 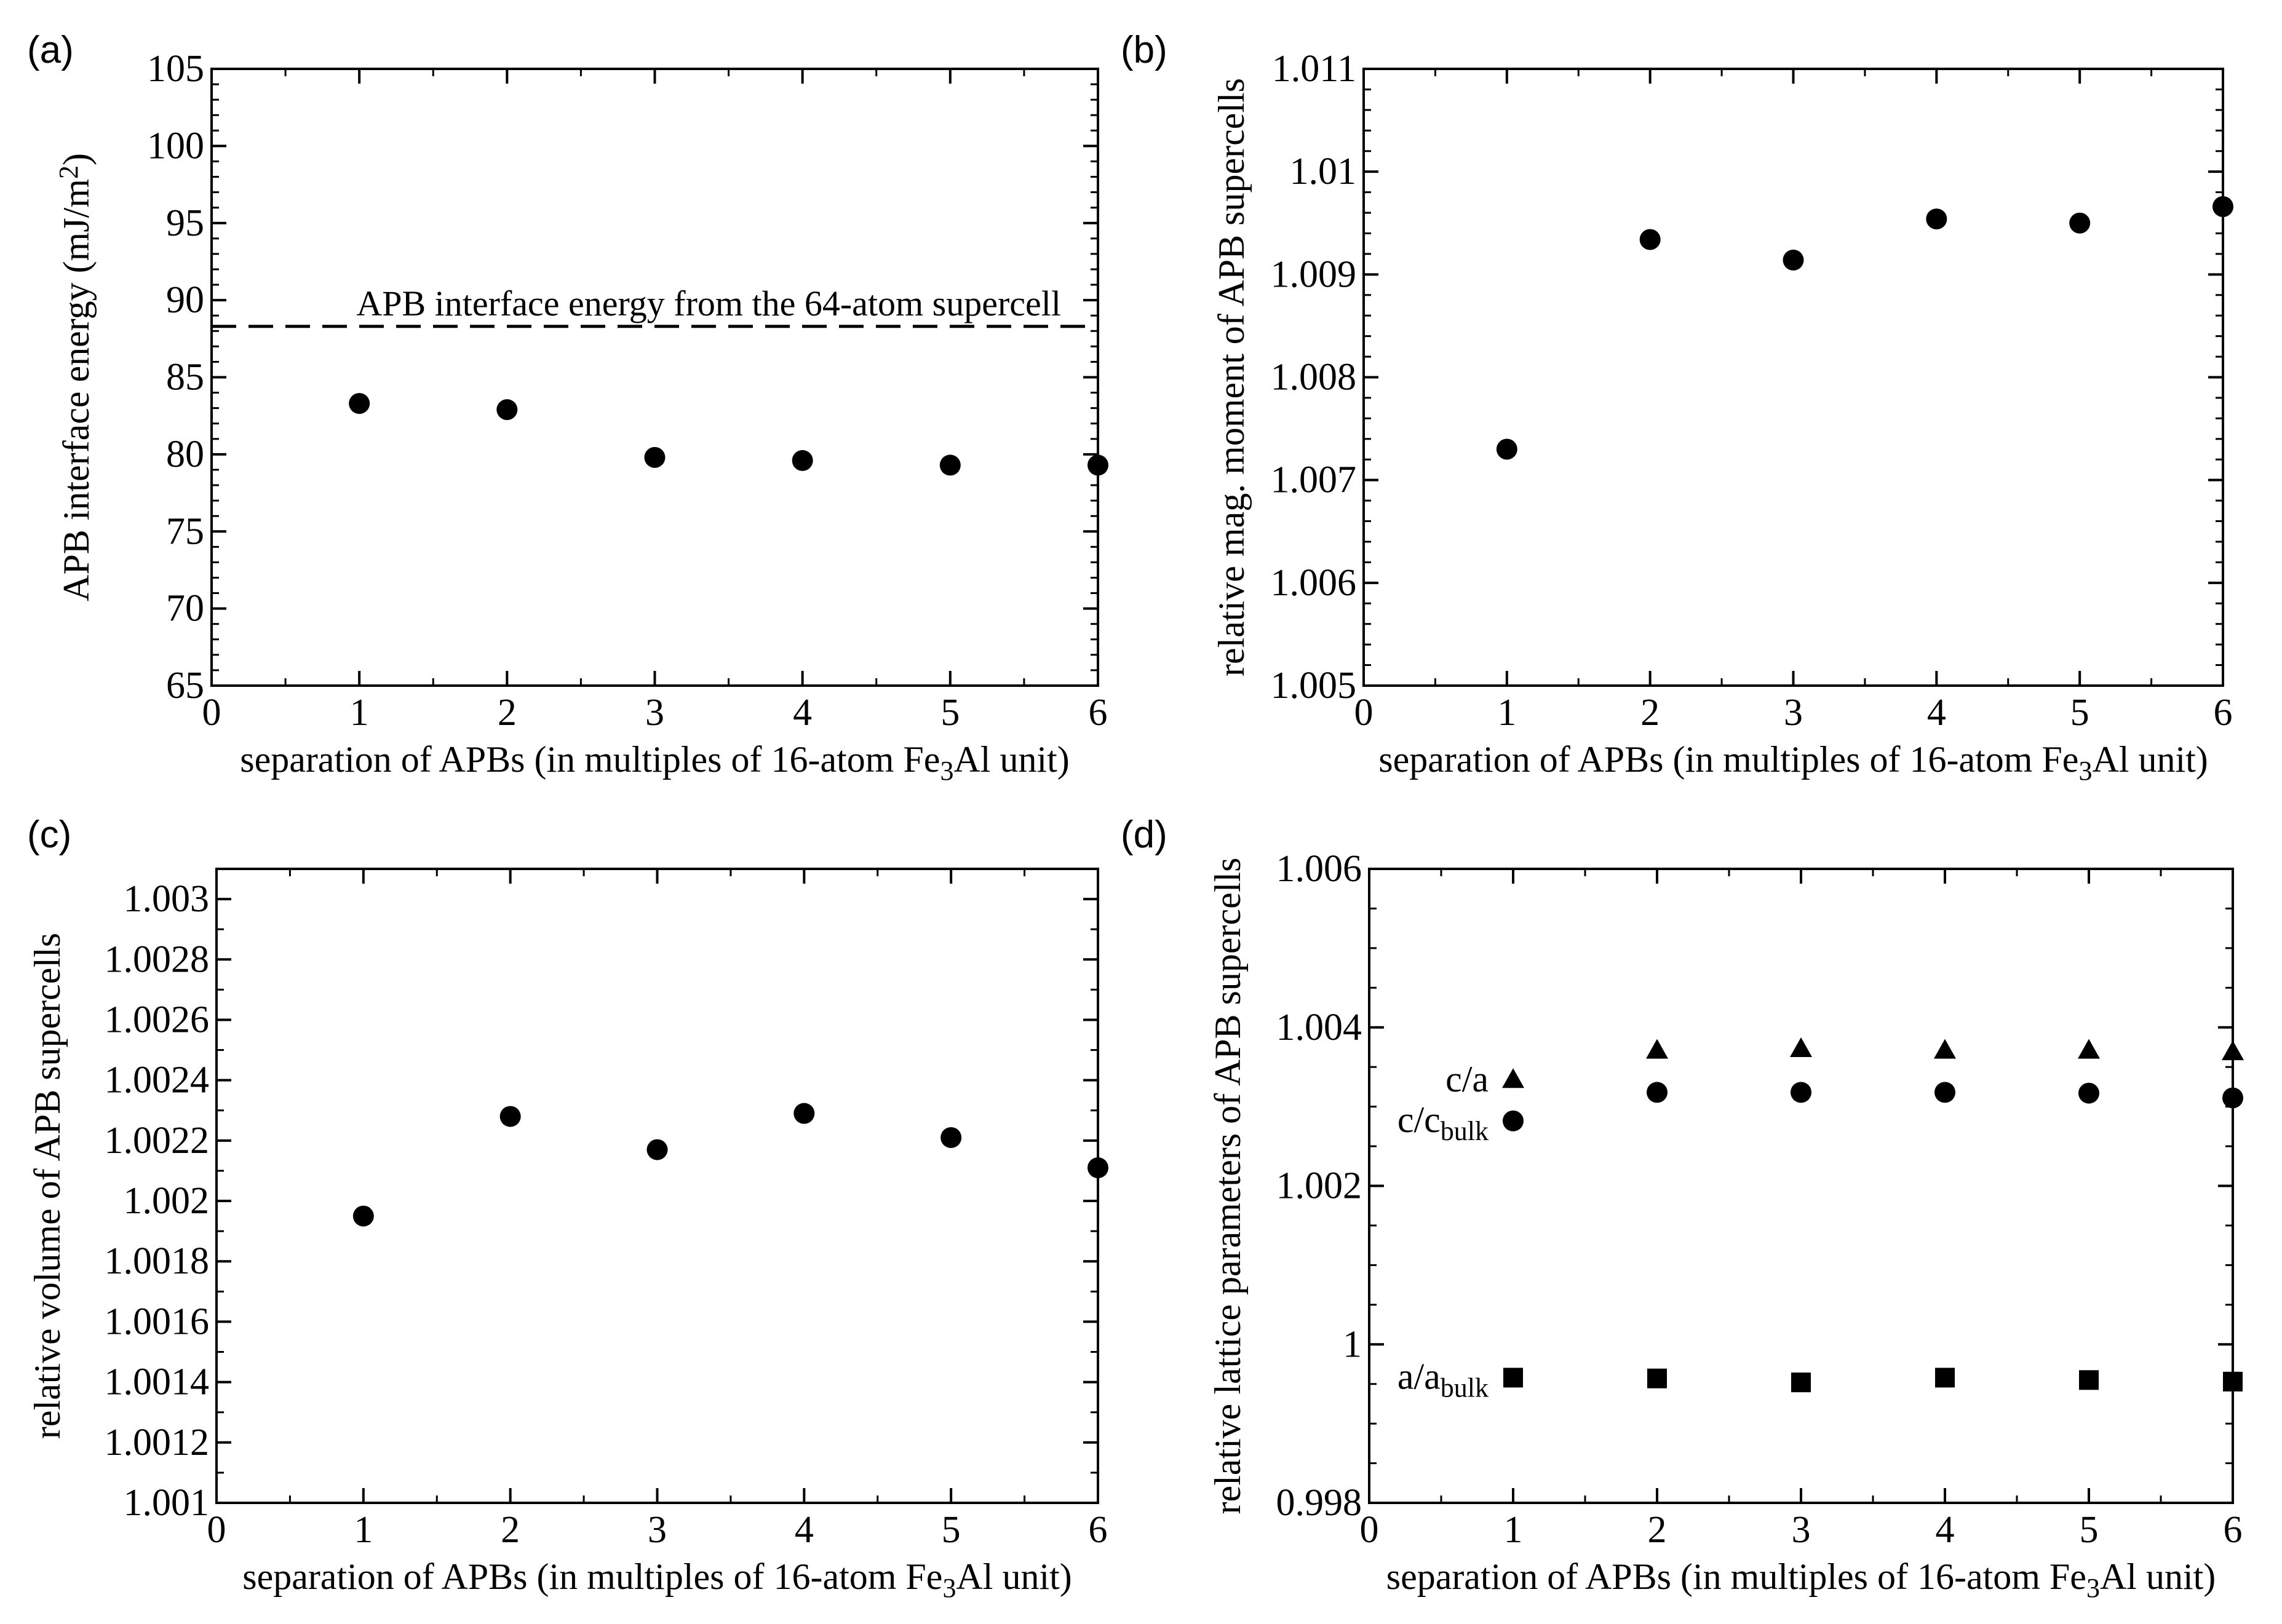 What do you see at coordinates (157, 1080) in the screenshot?
I see `y-tick-label: 1.0024` at bounding box center [157, 1080].